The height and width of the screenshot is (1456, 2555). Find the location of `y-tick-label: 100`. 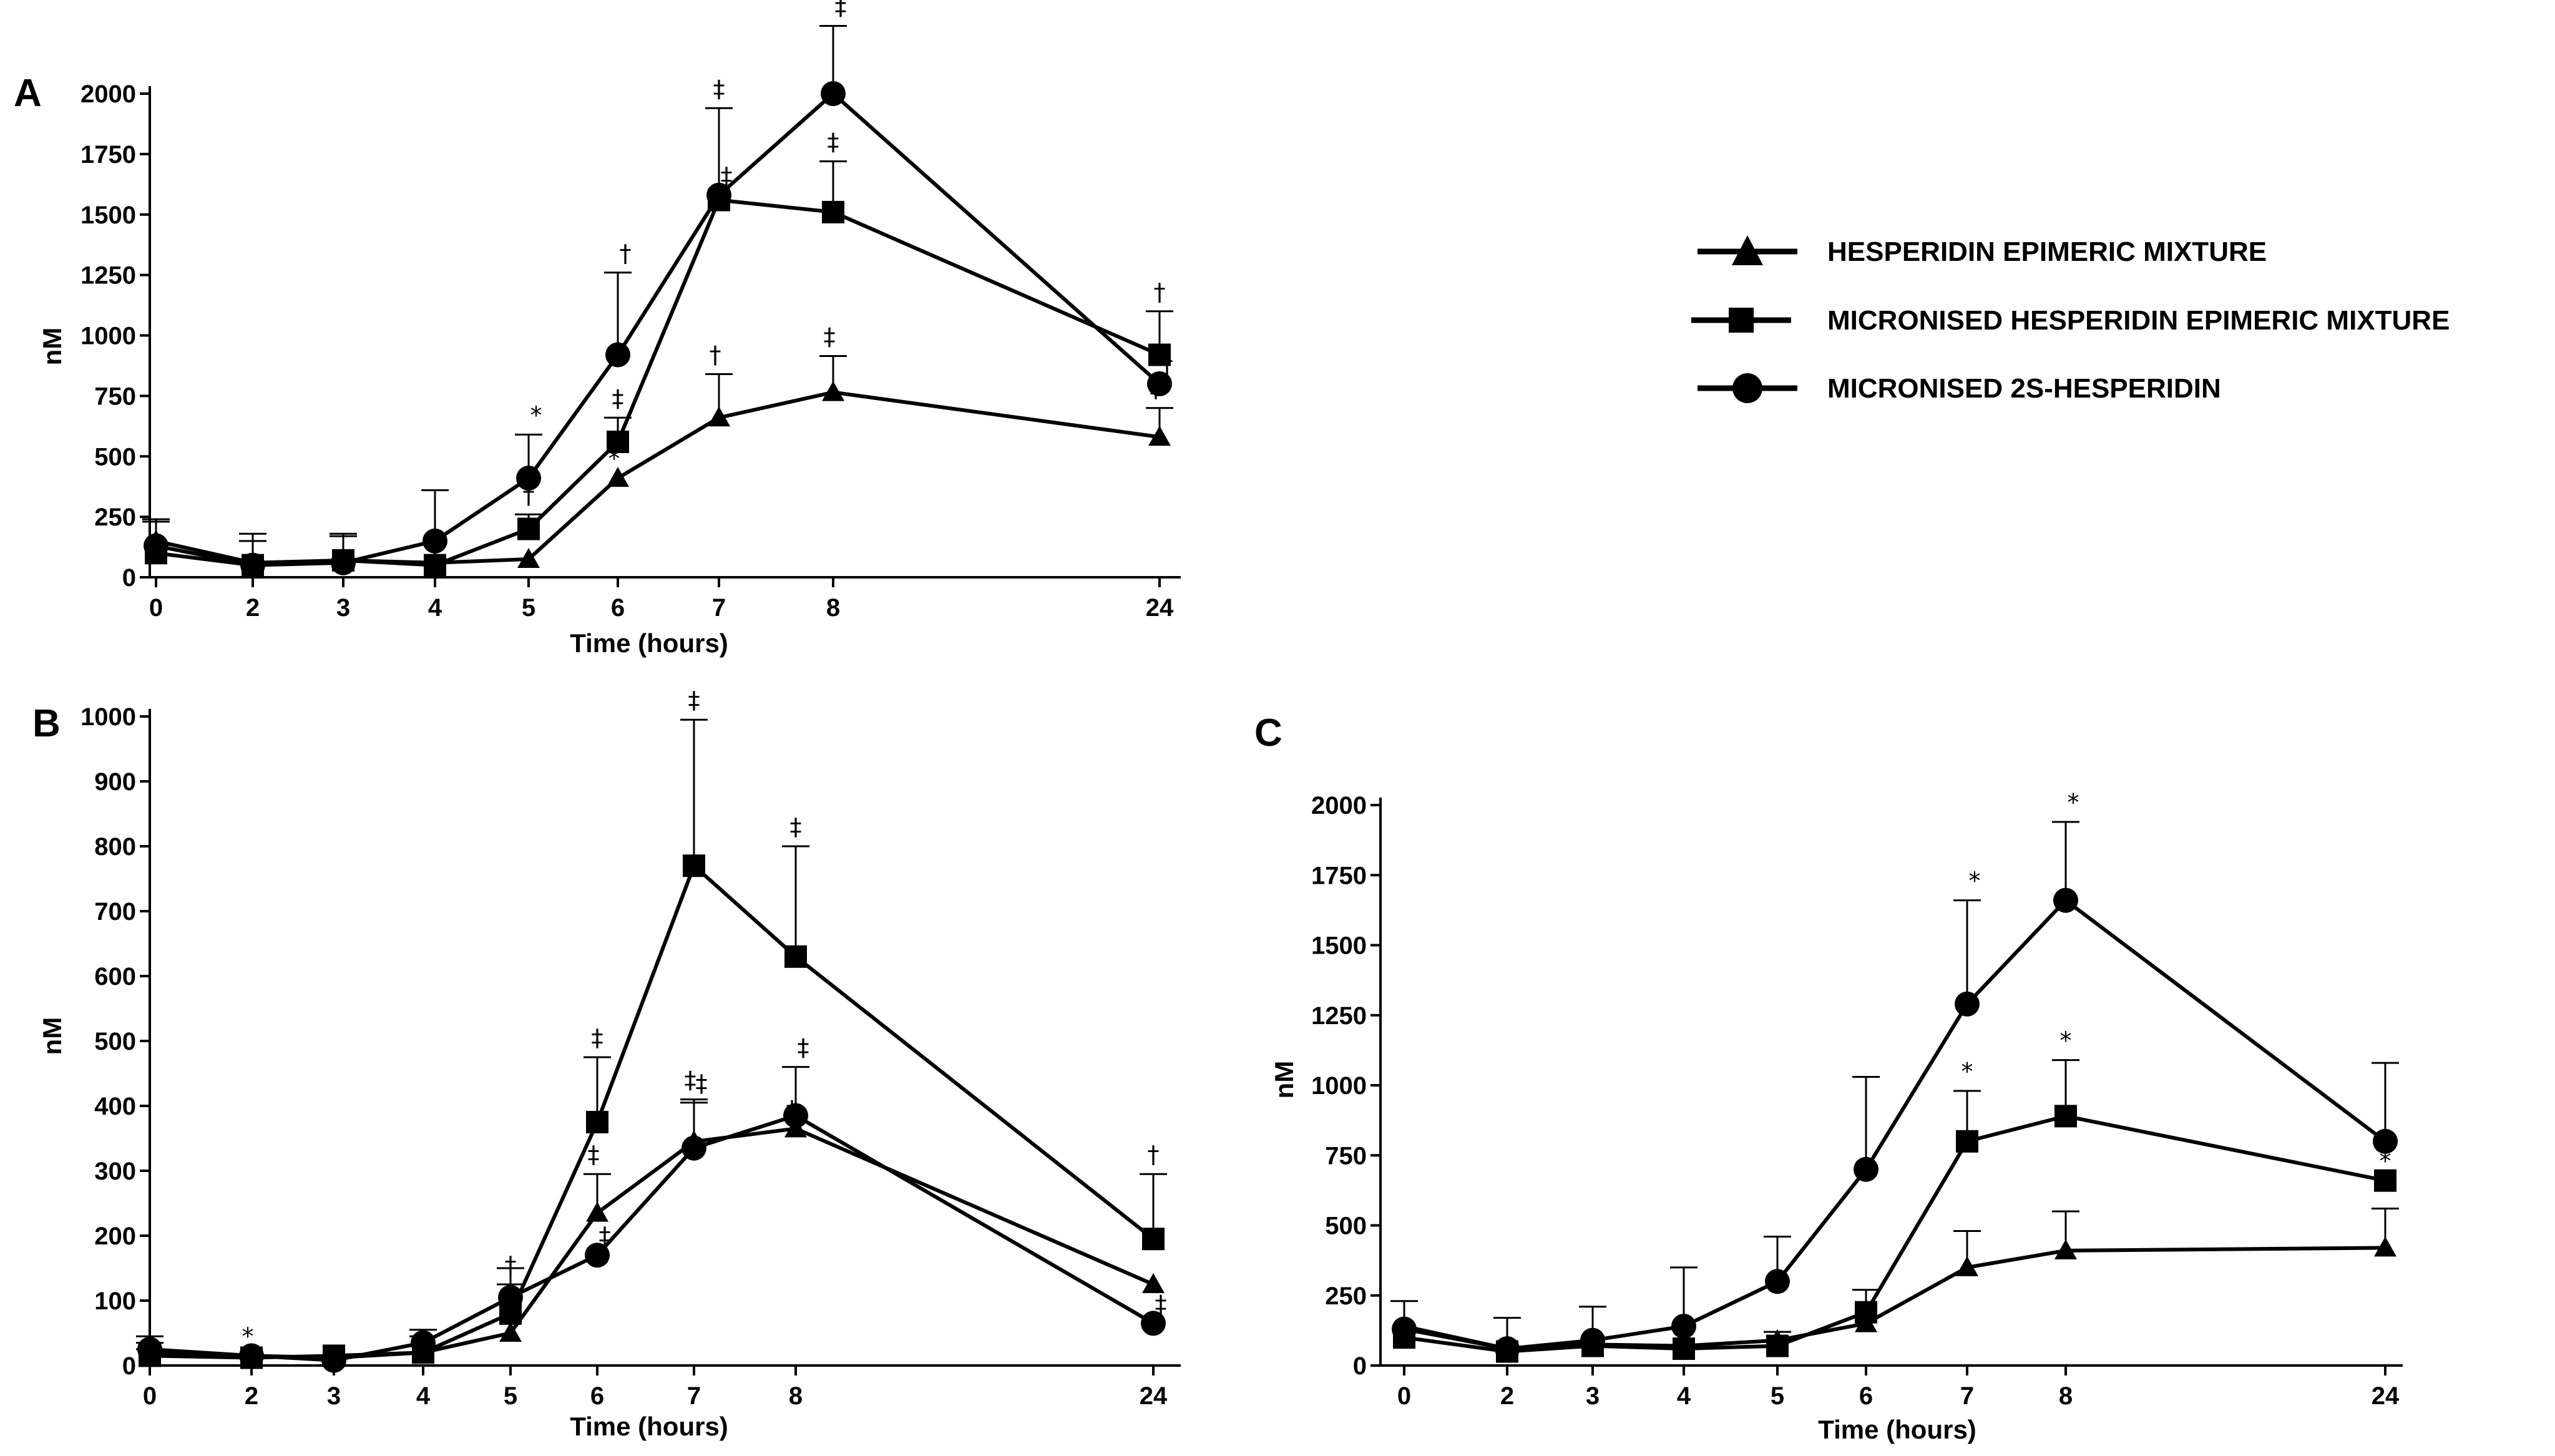

y-tick-label: 100 is located at coordinates (115, 1301).